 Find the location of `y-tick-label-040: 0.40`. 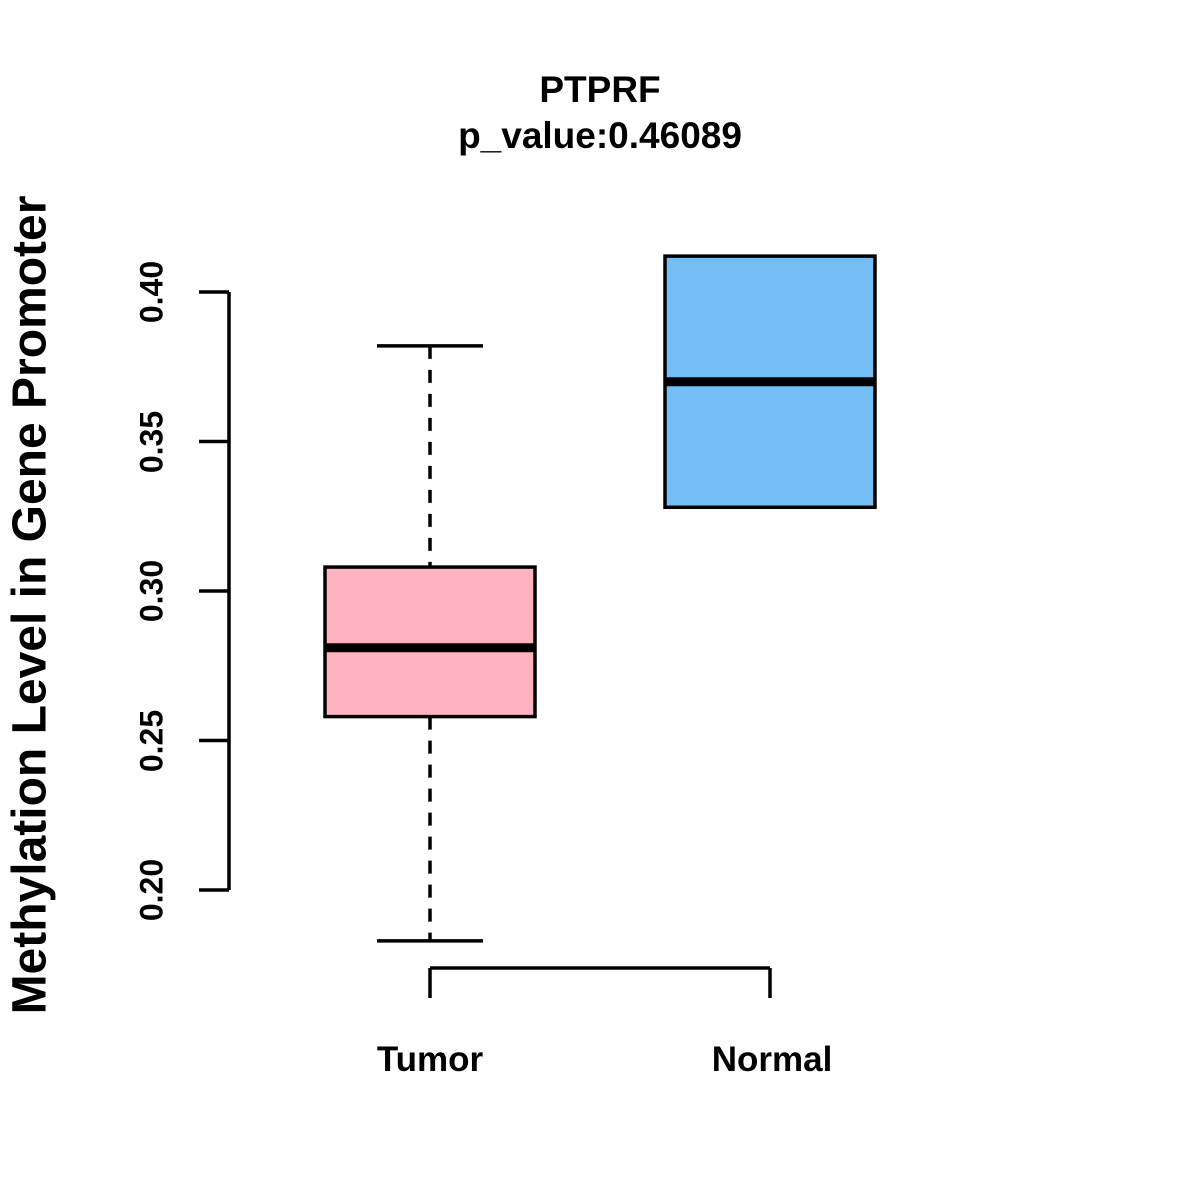

y-tick-label-040: 0.40 is located at coordinates (151, 292).